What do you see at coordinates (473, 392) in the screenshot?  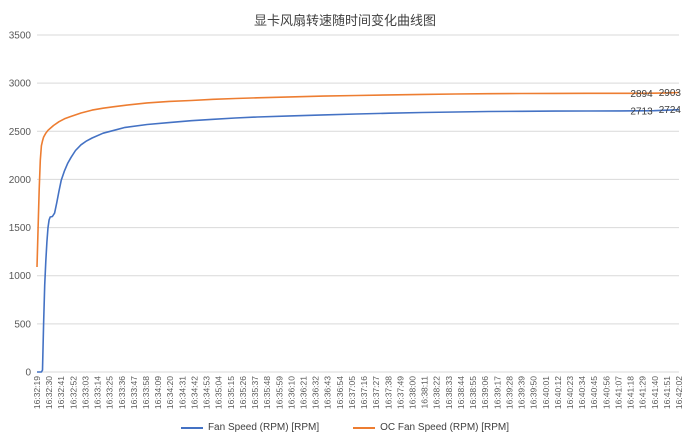 I see `x-tick-label: 16:38:55` at bounding box center [473, 392].